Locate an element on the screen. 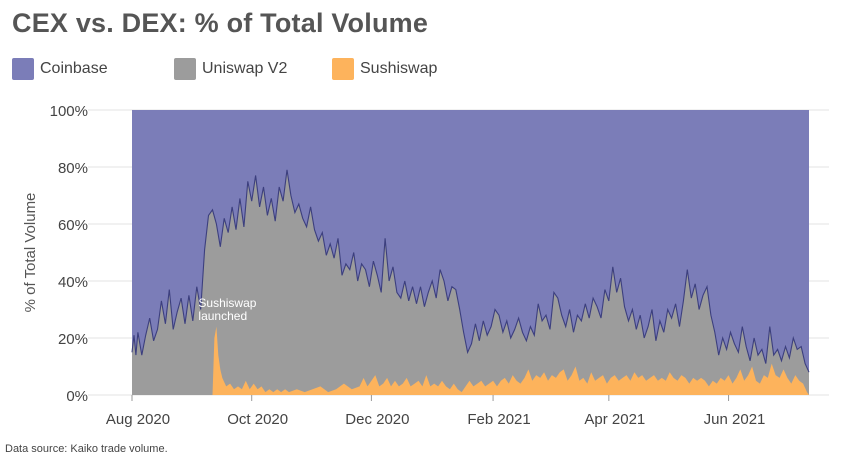  y-tick-label: 60% is located at coordinates (73, 225).